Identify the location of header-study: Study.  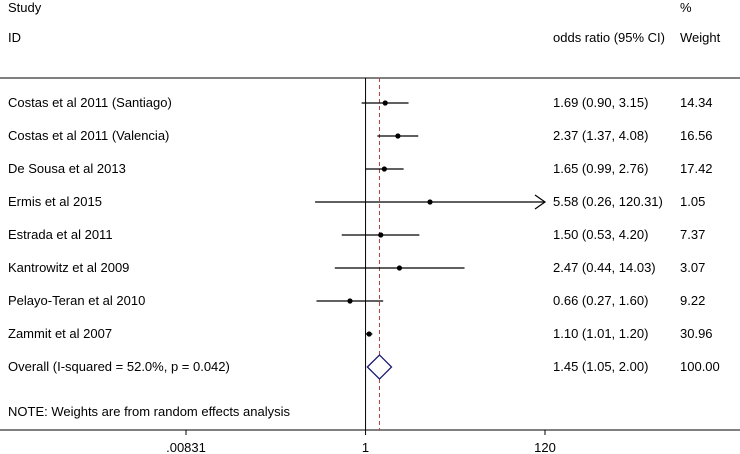
(25, 7).